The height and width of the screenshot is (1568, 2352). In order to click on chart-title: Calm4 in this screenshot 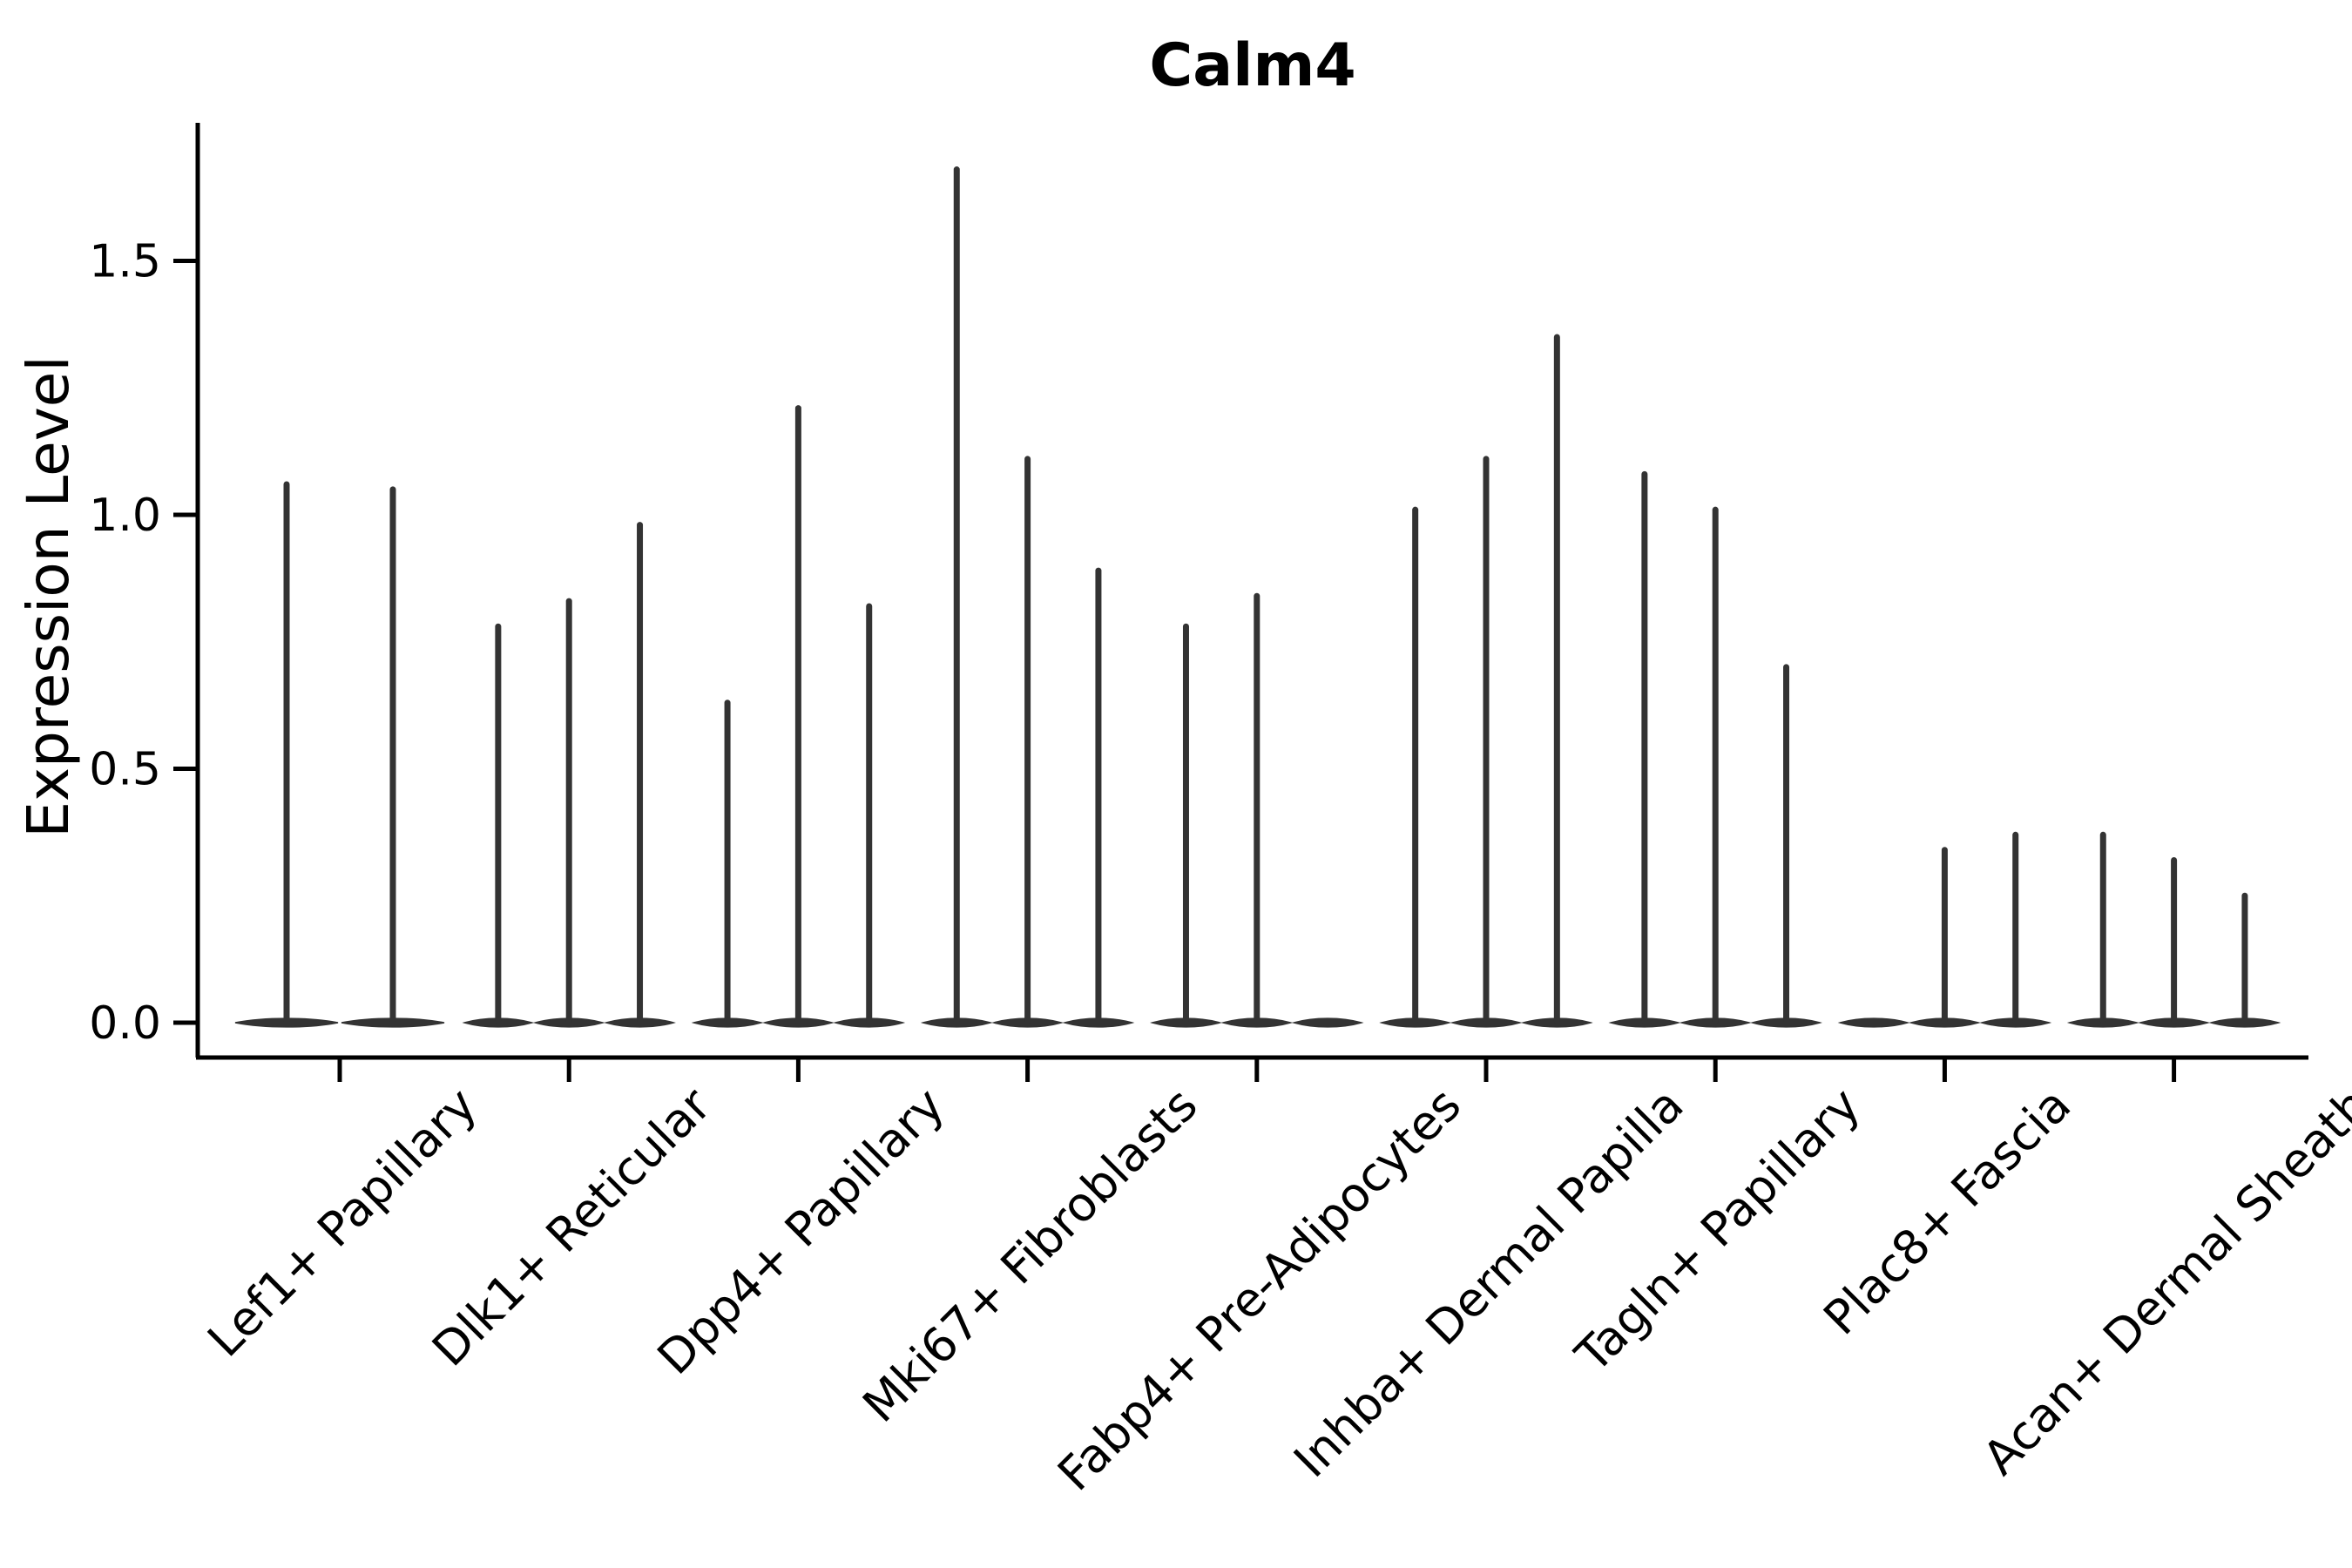, I will do `click(1252, 66)`.